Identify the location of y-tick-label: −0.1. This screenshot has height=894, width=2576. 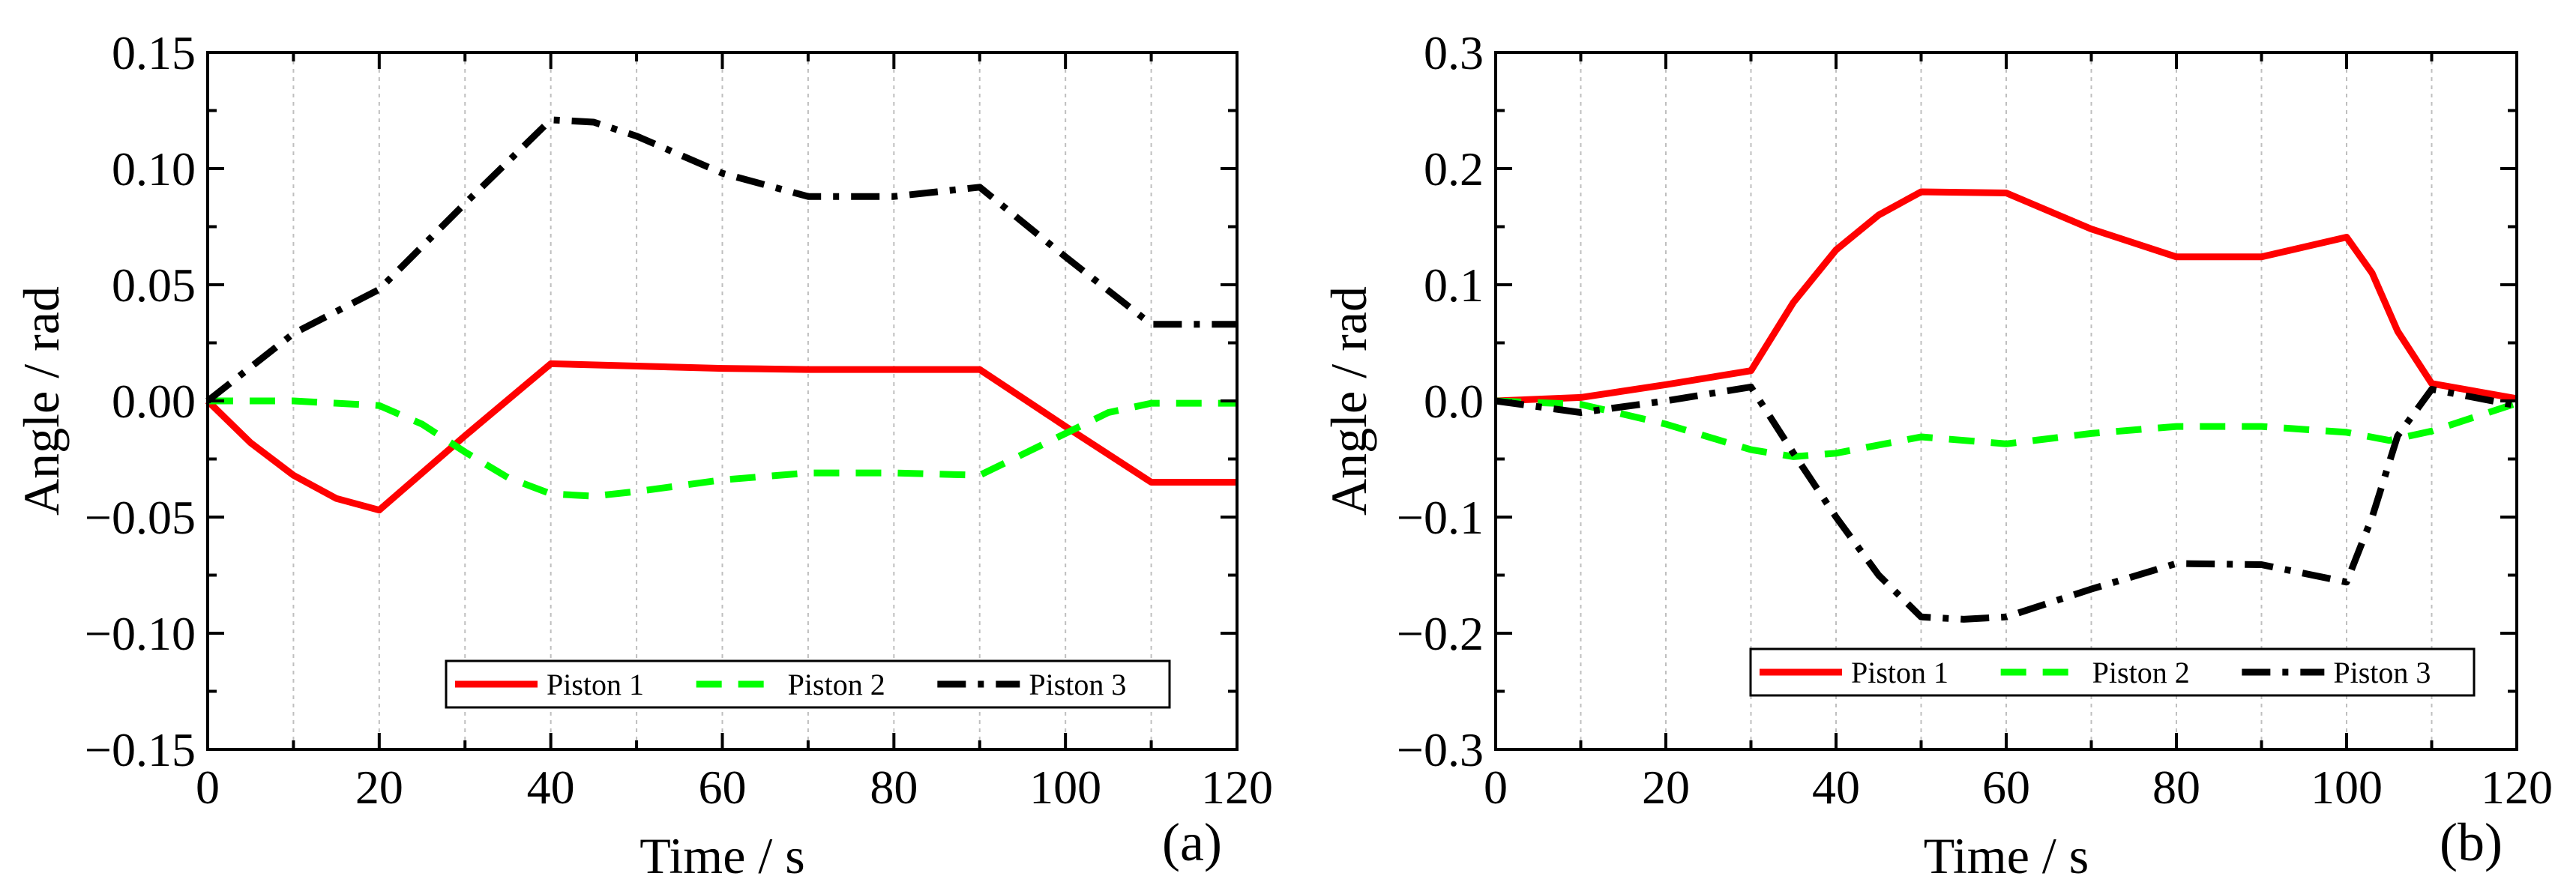
(1440, 517).